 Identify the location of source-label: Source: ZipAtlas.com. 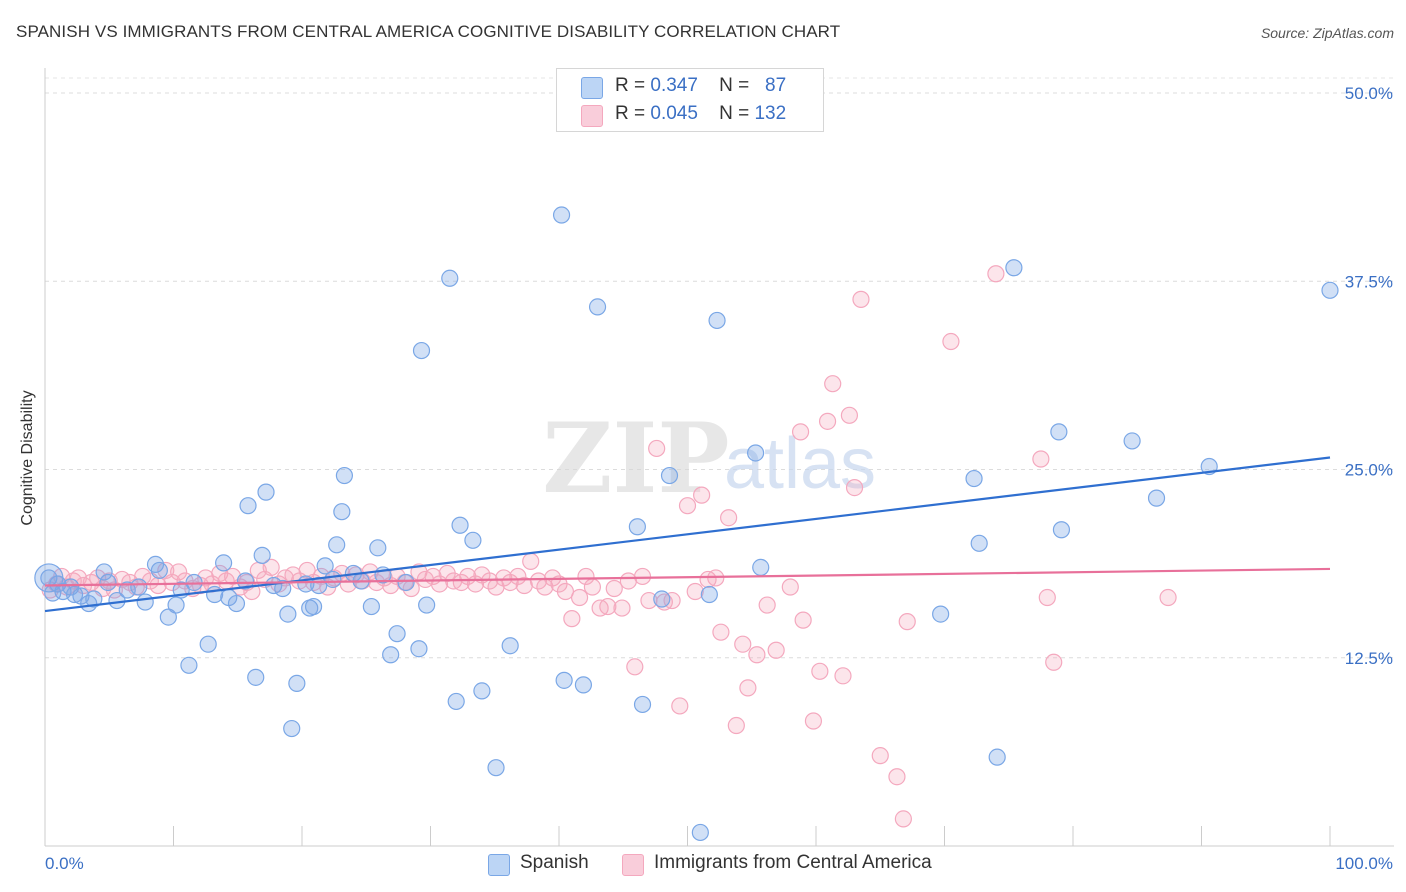
(1327, 33).